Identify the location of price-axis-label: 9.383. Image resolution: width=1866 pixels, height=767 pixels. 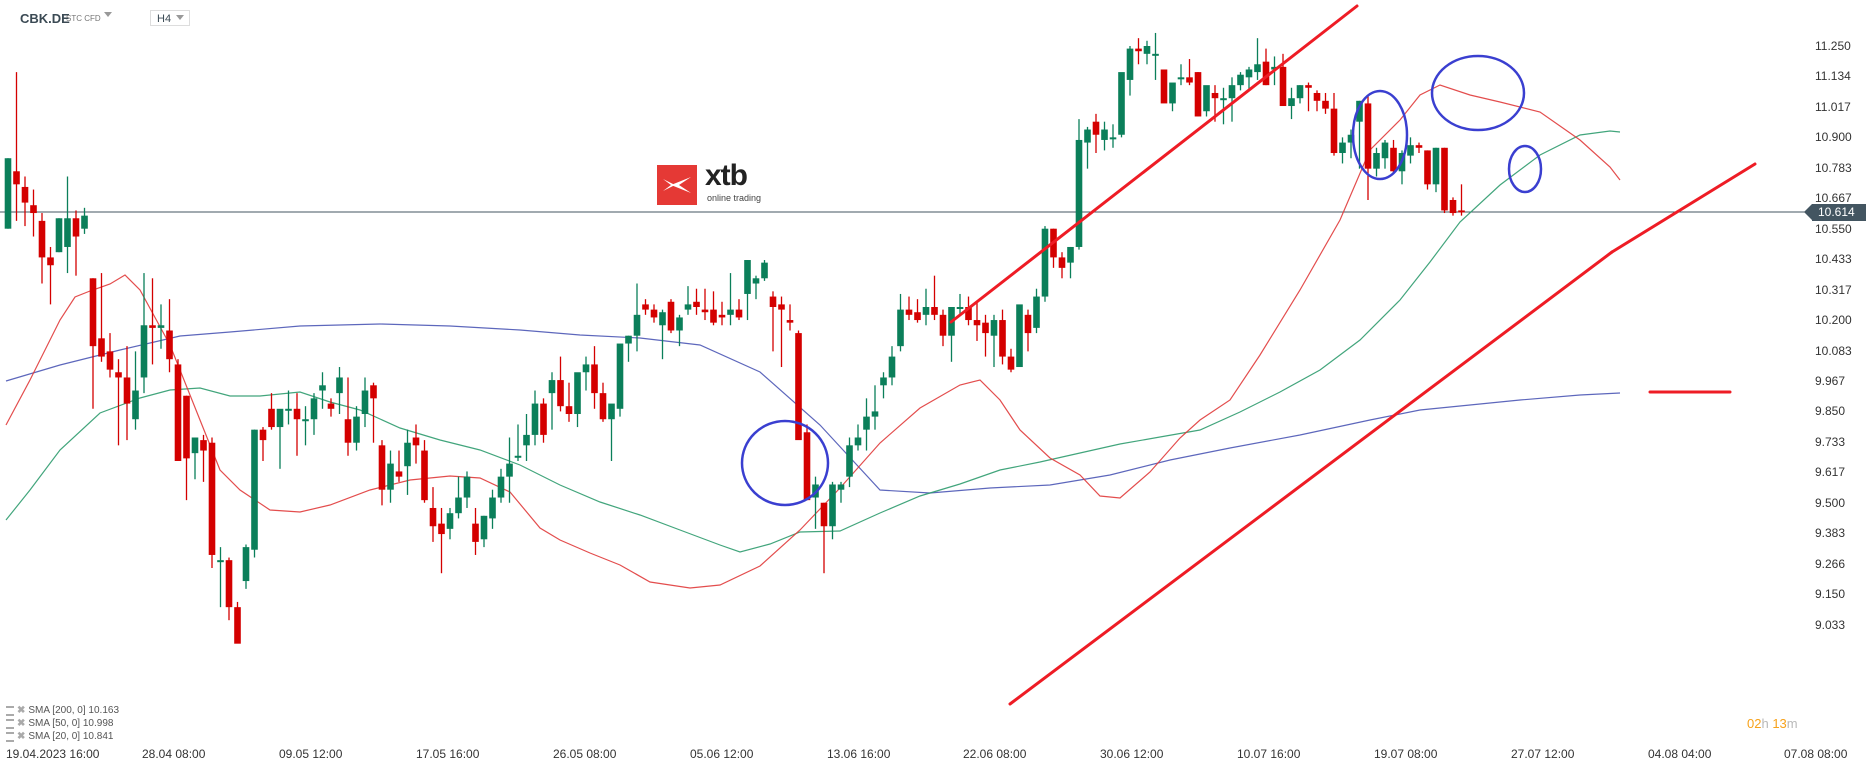
(1830, 533).